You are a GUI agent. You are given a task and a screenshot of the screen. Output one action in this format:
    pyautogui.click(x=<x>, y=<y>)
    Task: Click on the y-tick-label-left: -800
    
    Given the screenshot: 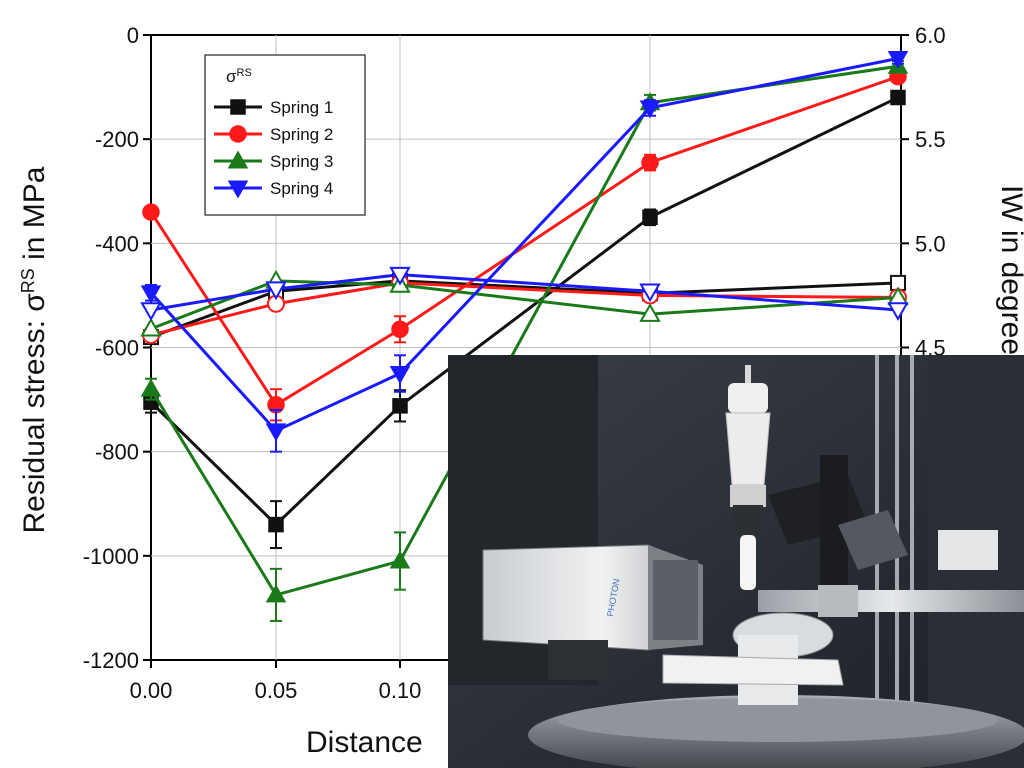 What is the action you would take?
    pyautogui.click(x=117, y=452)
    